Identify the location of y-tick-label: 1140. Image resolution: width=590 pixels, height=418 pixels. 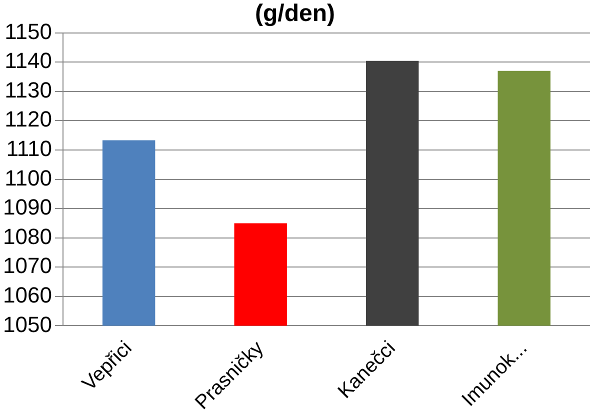
(28, 61).